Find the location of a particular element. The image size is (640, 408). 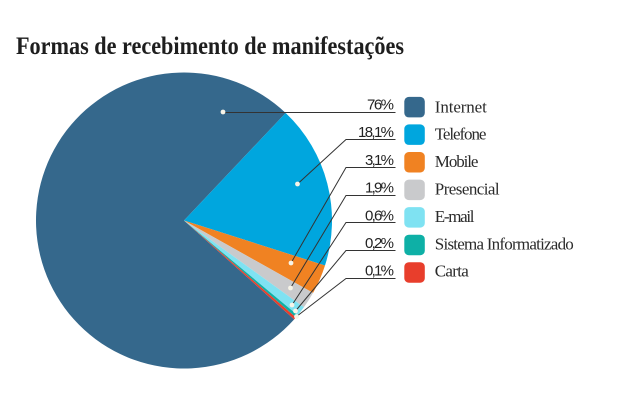

svg-text: Mobile is located at coordinates (457, 161).